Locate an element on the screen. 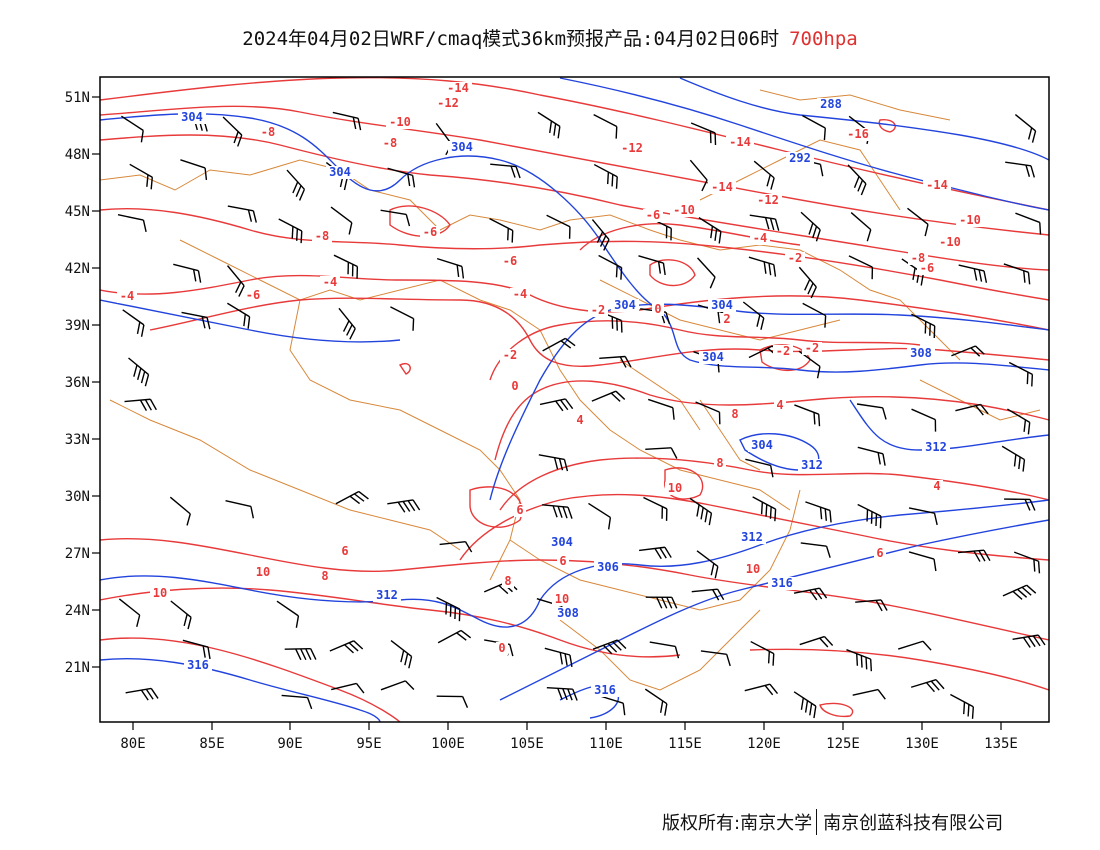 This screenshot has height=850, width=1100. lon-tick-label: 100E is located at coordinates (448, 744).